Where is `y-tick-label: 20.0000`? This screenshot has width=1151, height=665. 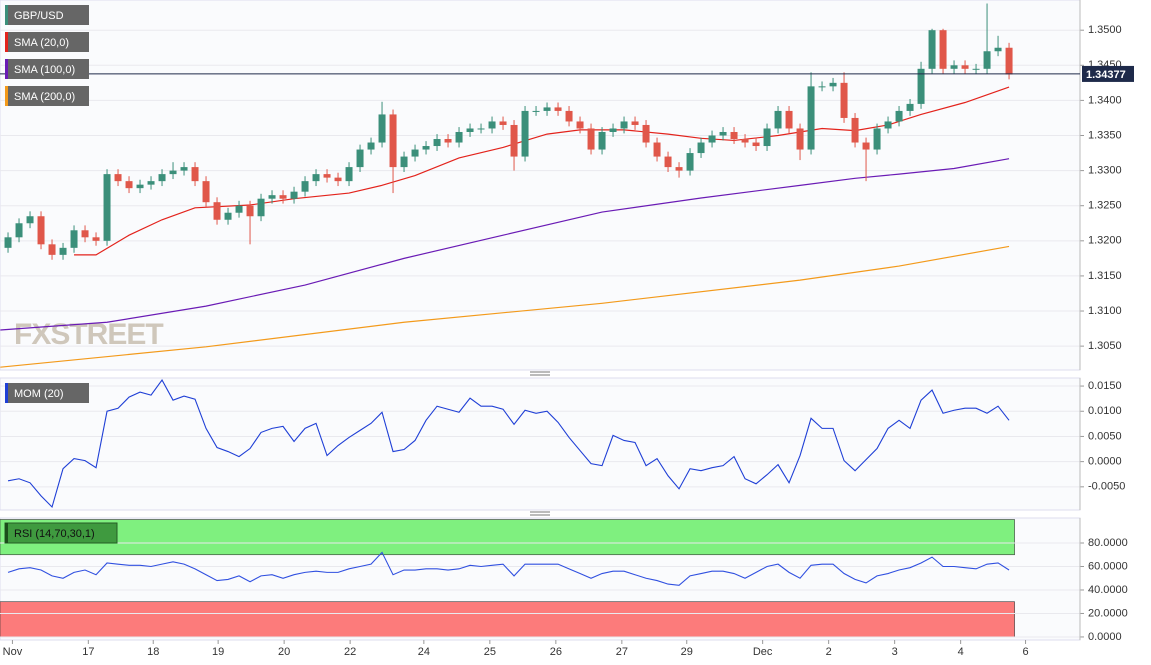
y-tick-label: 20.0000 is located at coordinates (1108, 613).